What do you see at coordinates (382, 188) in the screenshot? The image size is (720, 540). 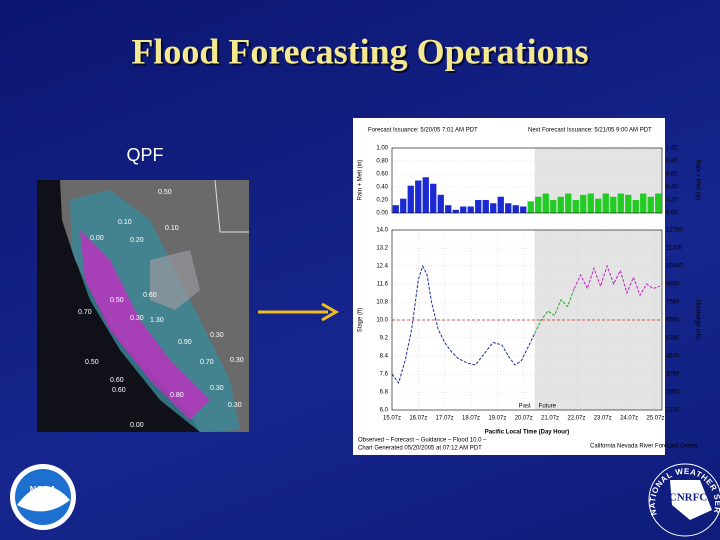 I see `rain-tick-label: 0.40` at bounding box center [382, 188].